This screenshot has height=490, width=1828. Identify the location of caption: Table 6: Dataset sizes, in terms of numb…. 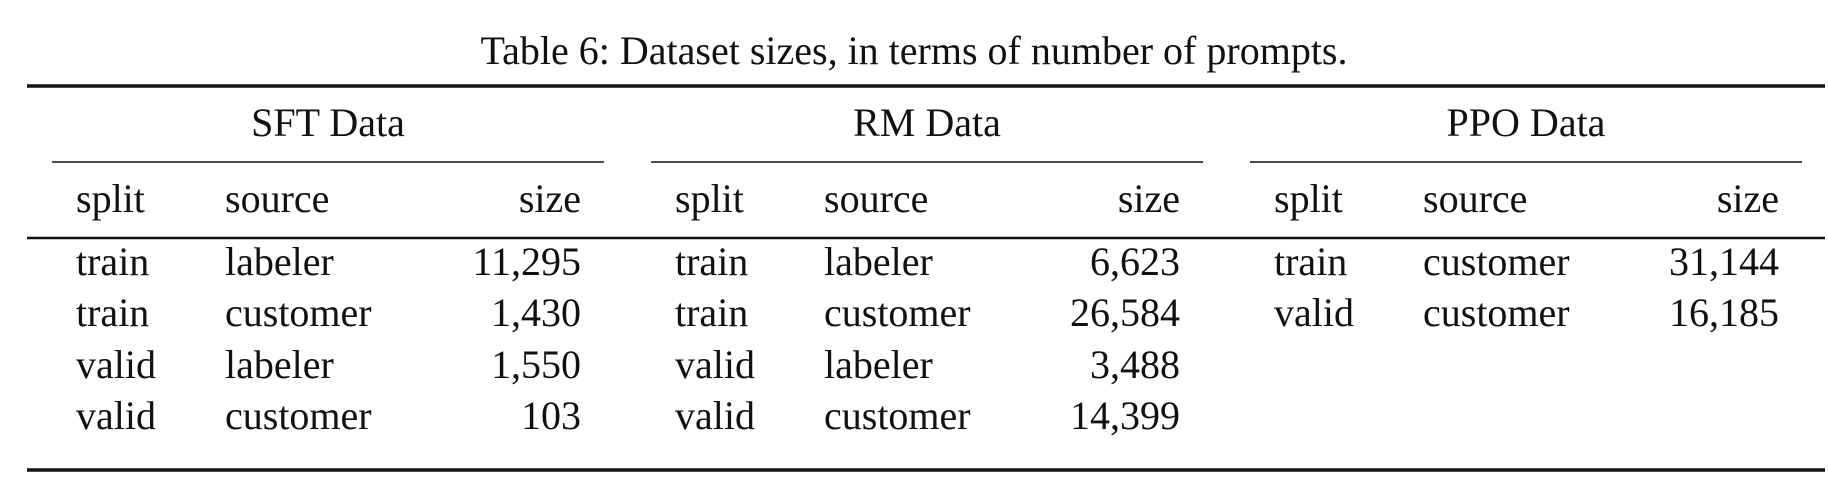
(914, 50).